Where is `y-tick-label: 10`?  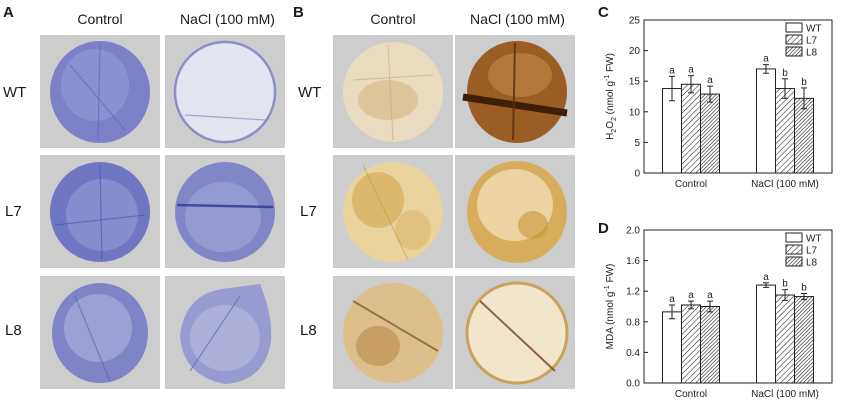
y-tick-label: 10 is located at coordinates (635, 112).